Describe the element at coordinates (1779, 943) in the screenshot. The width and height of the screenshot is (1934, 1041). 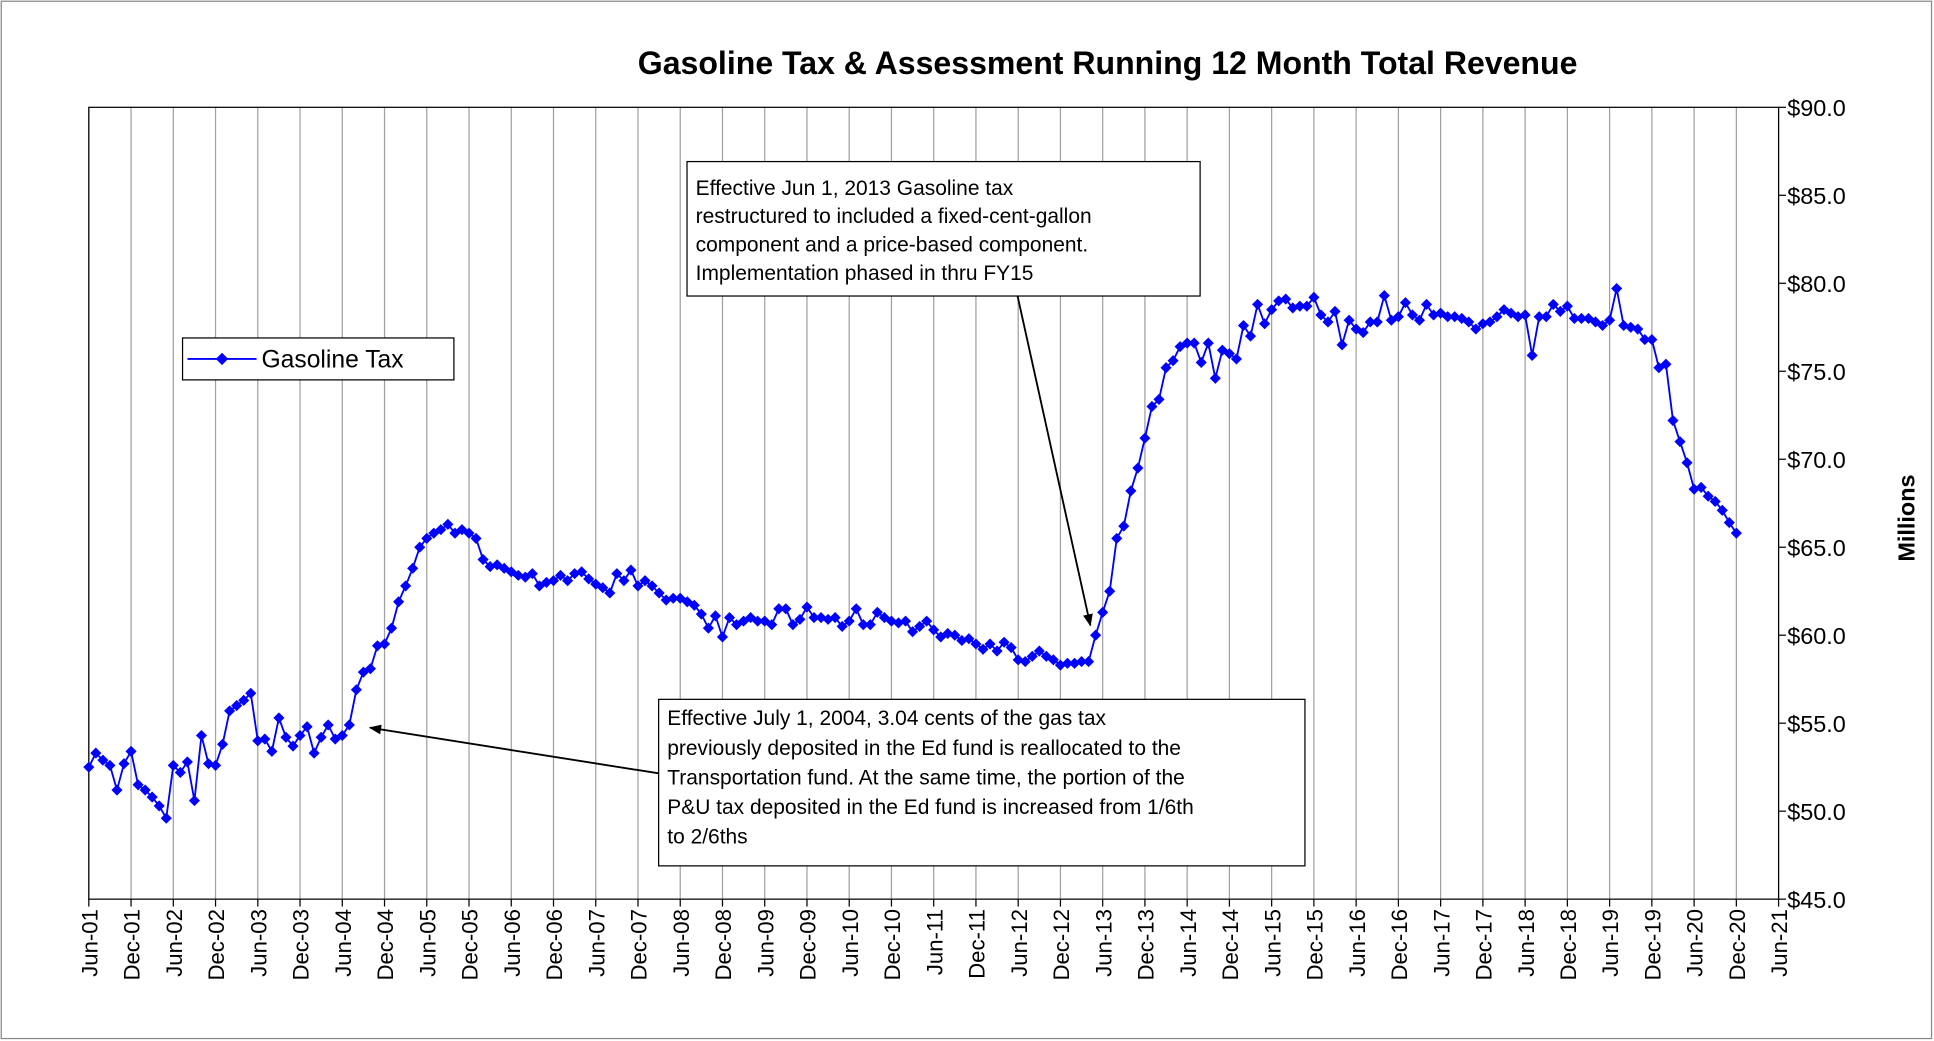
I see `x-tick-label: Jun-21` at that location.